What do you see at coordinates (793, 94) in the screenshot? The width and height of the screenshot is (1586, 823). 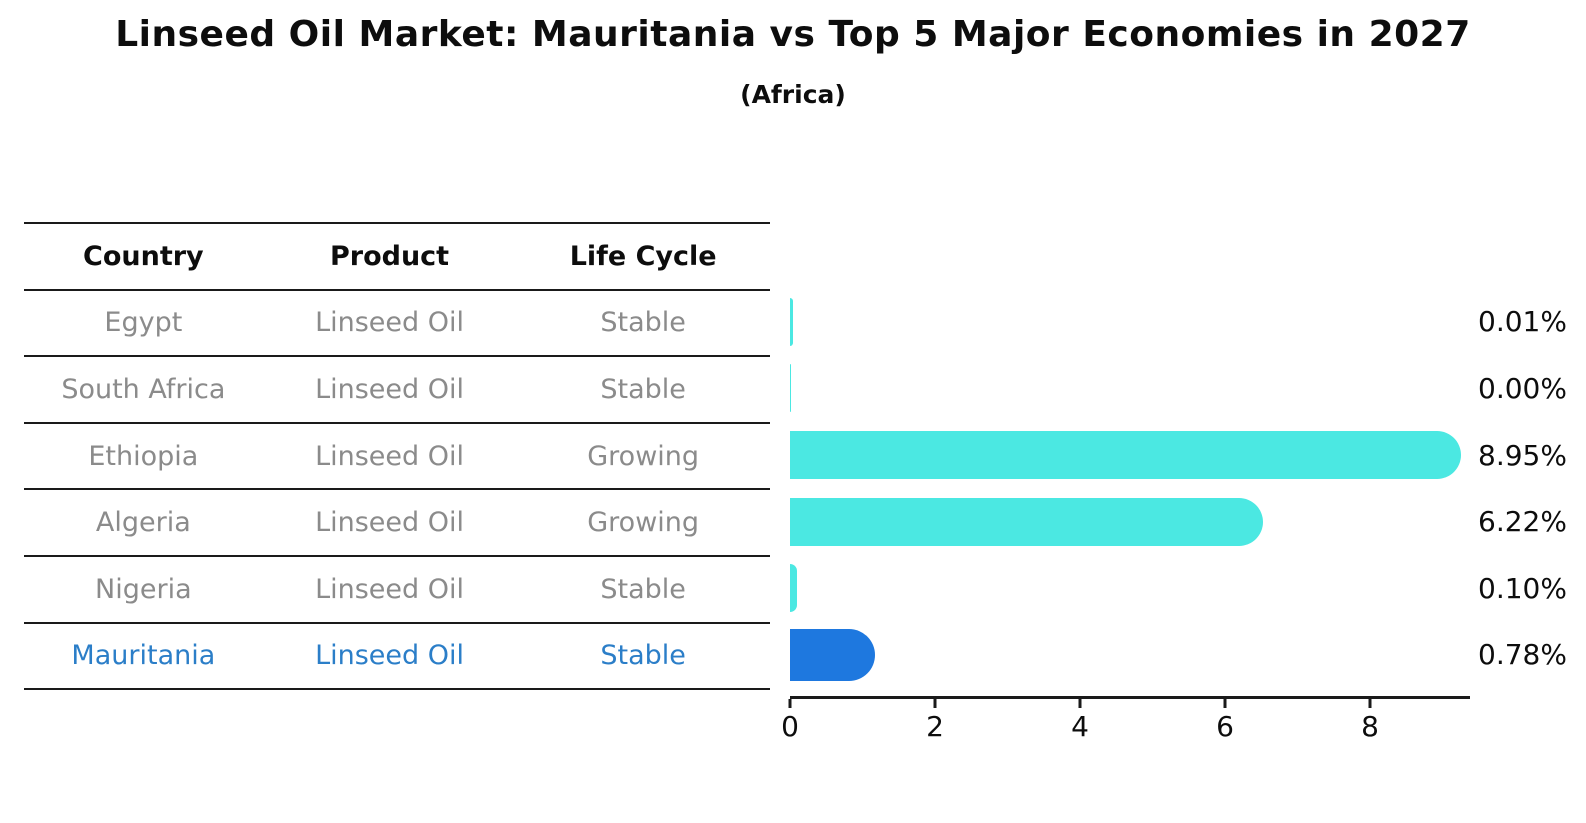 I see `chart-subtitle: (Africa)` at bounding box center [793, 94].